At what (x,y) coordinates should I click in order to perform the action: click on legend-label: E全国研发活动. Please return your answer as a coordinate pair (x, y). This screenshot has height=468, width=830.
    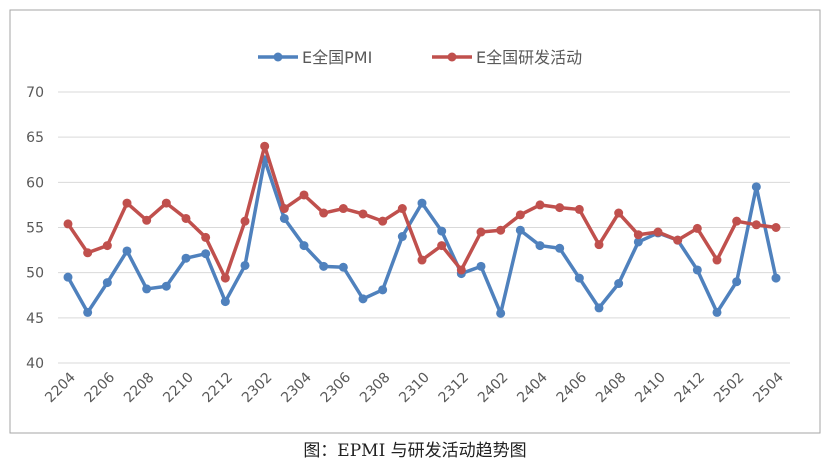
    Looking at the image, I should click on (529, 57).